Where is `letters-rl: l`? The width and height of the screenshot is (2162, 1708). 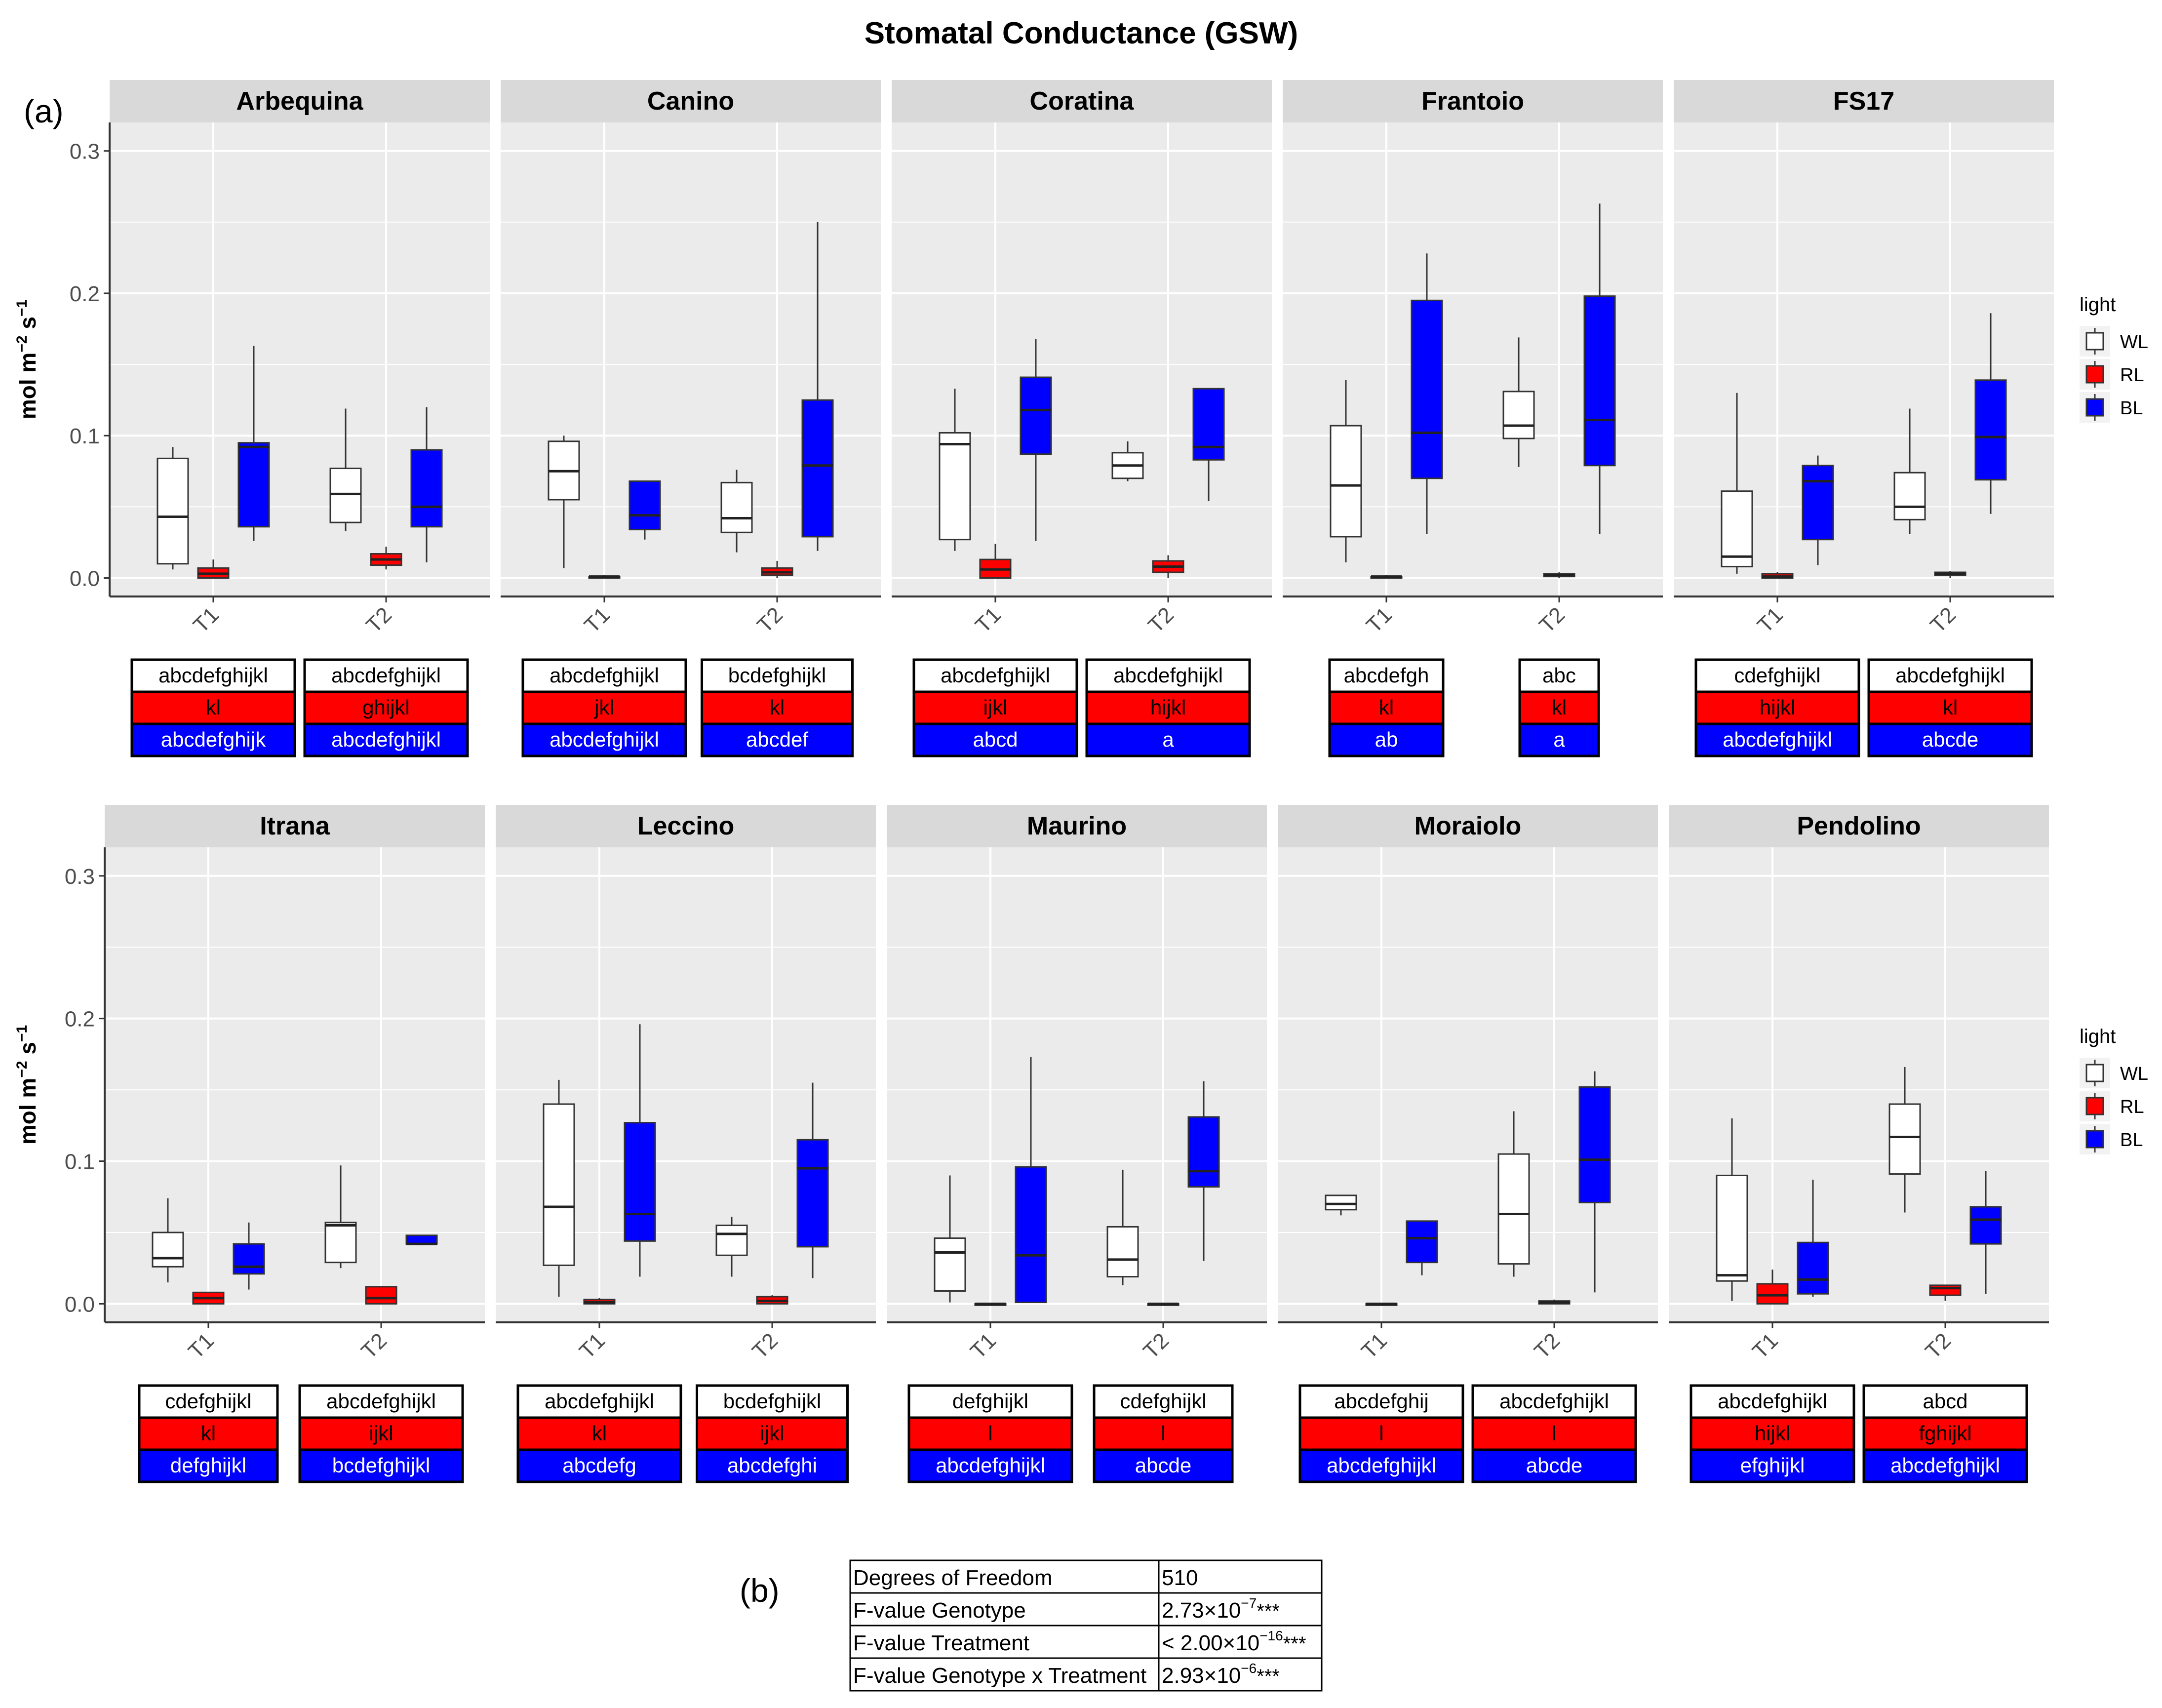 letters-rl: l is located at coordinates (1554, 1433).